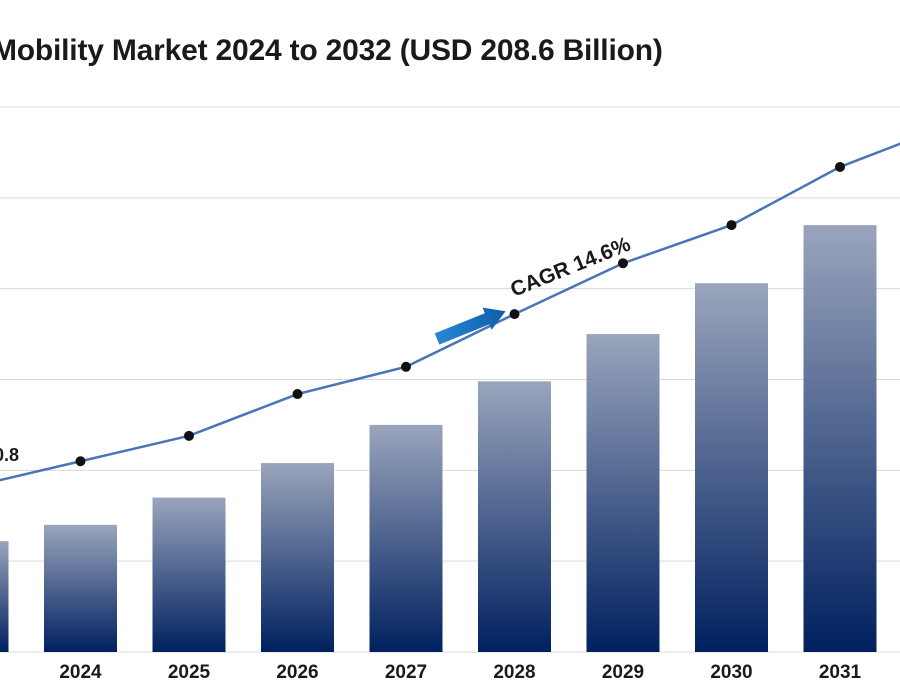  What do you see at coordinates (406, 672) in the screenshot?
I see `x-tick-label: 2027` at bounding box center [406, 672].